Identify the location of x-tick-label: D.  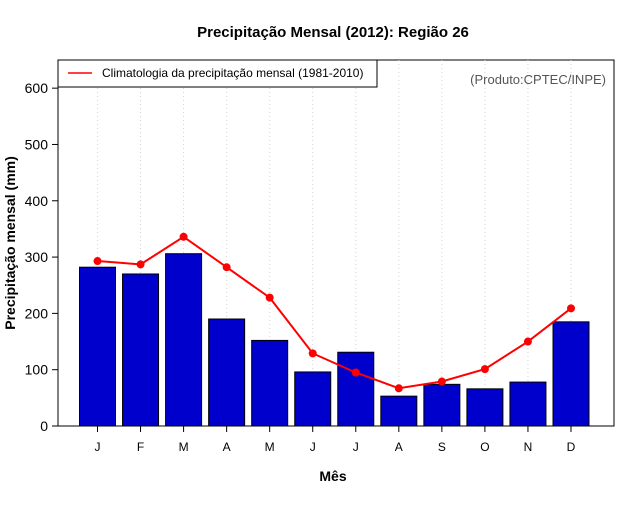
(571, 447).